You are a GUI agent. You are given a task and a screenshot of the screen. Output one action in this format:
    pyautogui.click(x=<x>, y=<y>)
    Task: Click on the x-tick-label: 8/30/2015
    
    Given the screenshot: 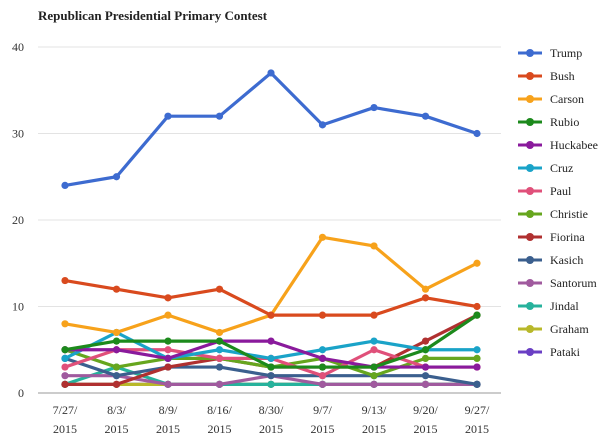 What is the action you would take?
    pyautogui.click(x=271, y=419)
    